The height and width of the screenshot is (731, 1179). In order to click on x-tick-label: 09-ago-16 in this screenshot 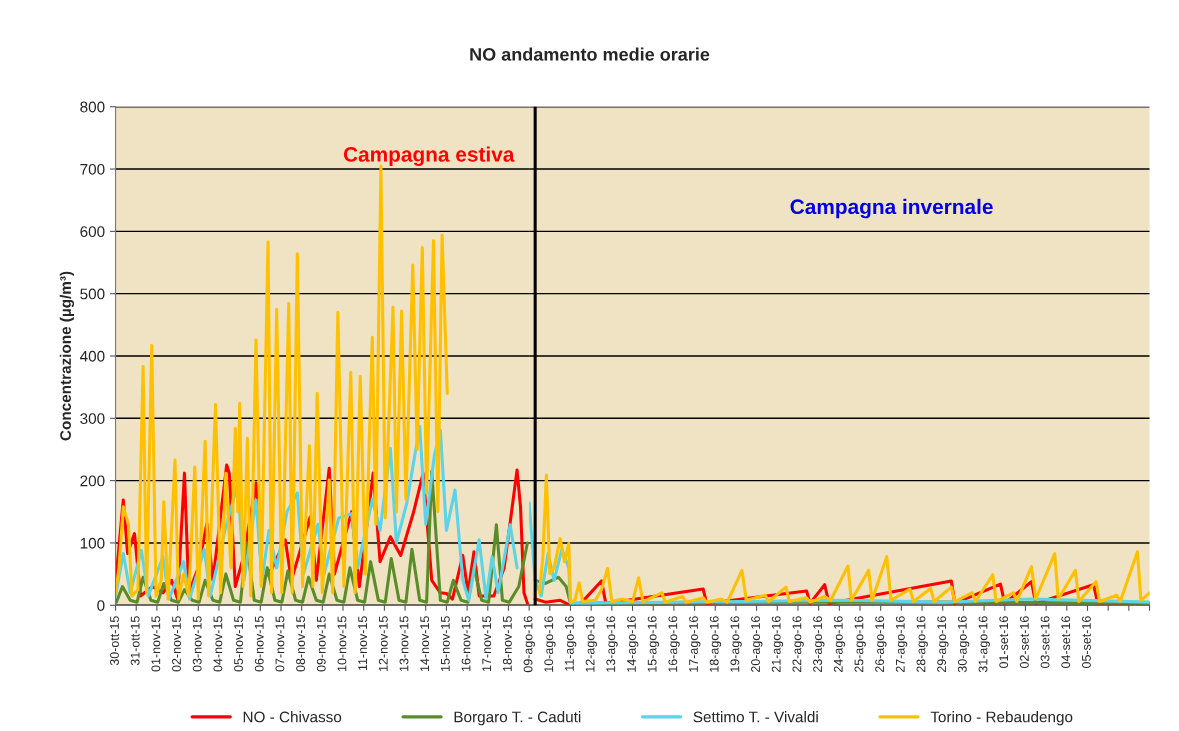, I will do `click(529, 644)`.